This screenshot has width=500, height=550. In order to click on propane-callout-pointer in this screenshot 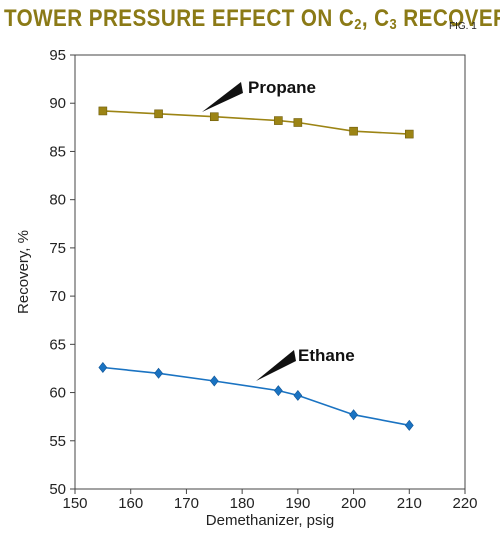, I will do `click(222, 97)`.